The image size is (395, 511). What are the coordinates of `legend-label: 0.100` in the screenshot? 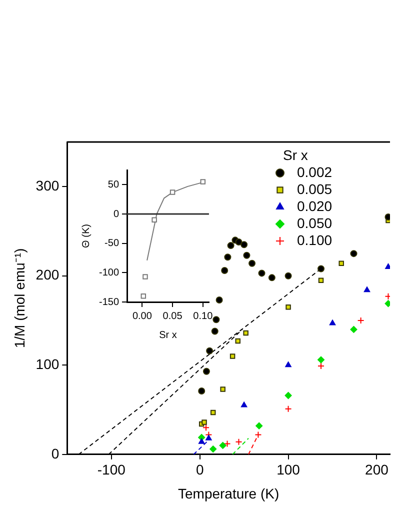 It's located at (314, 240).